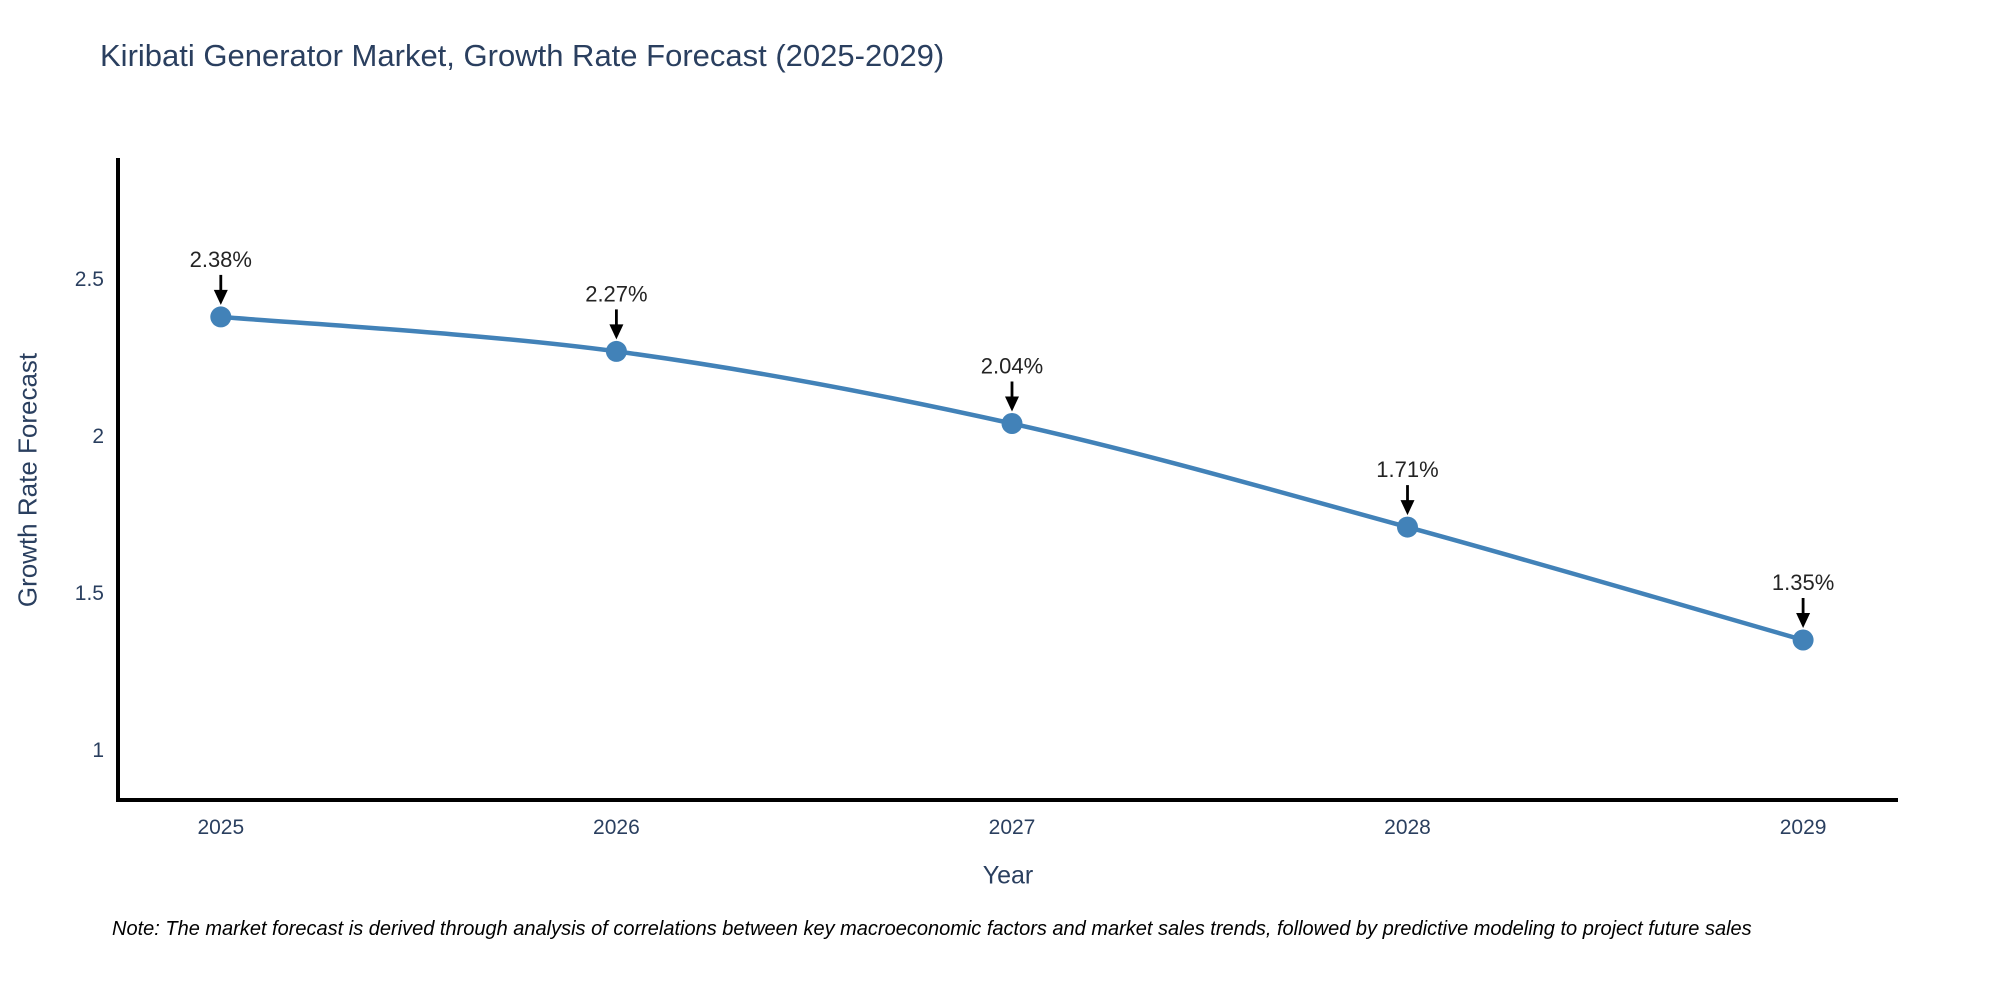 The width and height of the screenshot is (2000, 1000). What do you see at coordinates (1008, 875) in the screenshot?
I see `x-axis-title: Year` at bounding box center [1008, 875].